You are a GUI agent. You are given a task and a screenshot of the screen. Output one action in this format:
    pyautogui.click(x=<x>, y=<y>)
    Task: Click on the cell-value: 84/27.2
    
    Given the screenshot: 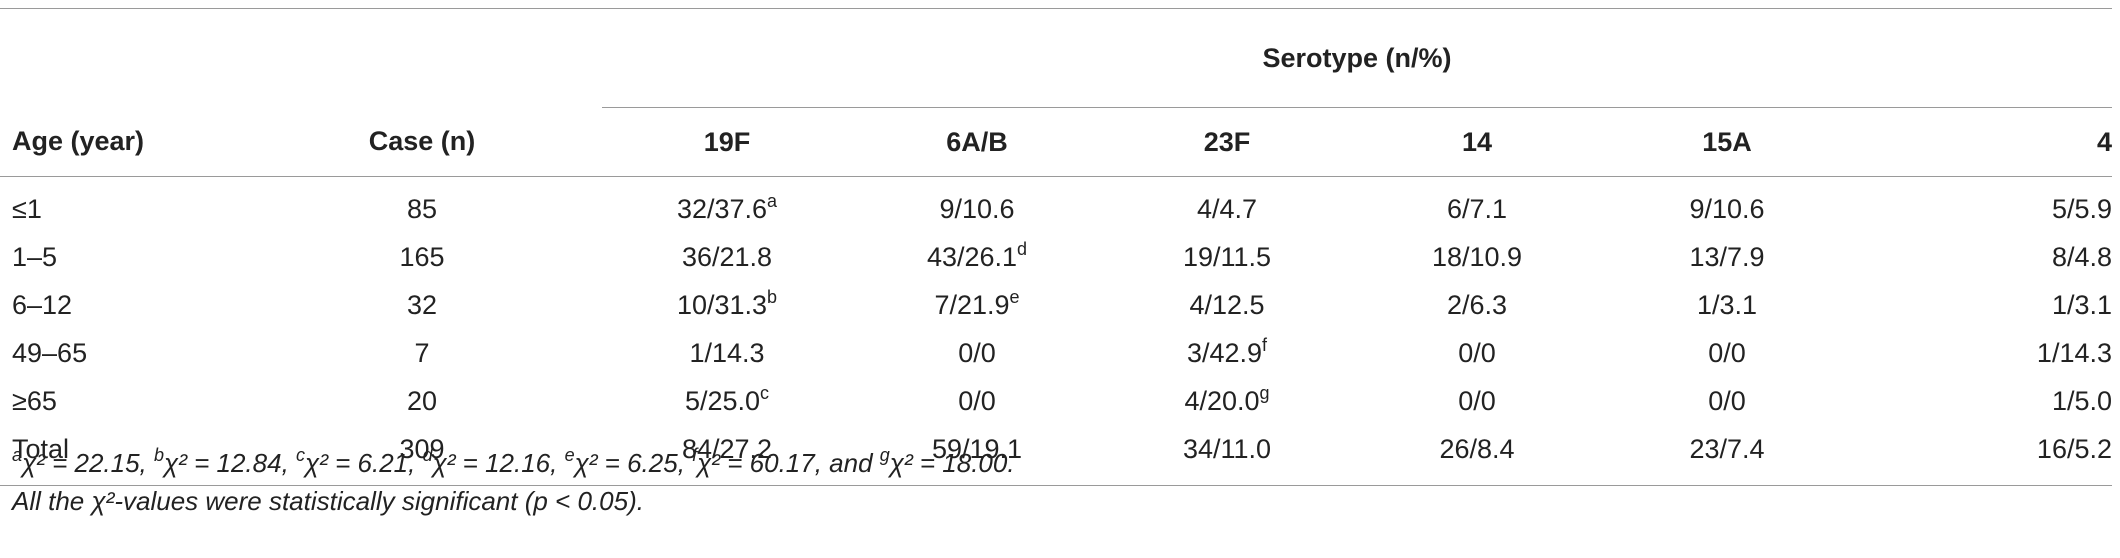 What is the action you would take?
    pyautogui.click(x=727, y=448)
    